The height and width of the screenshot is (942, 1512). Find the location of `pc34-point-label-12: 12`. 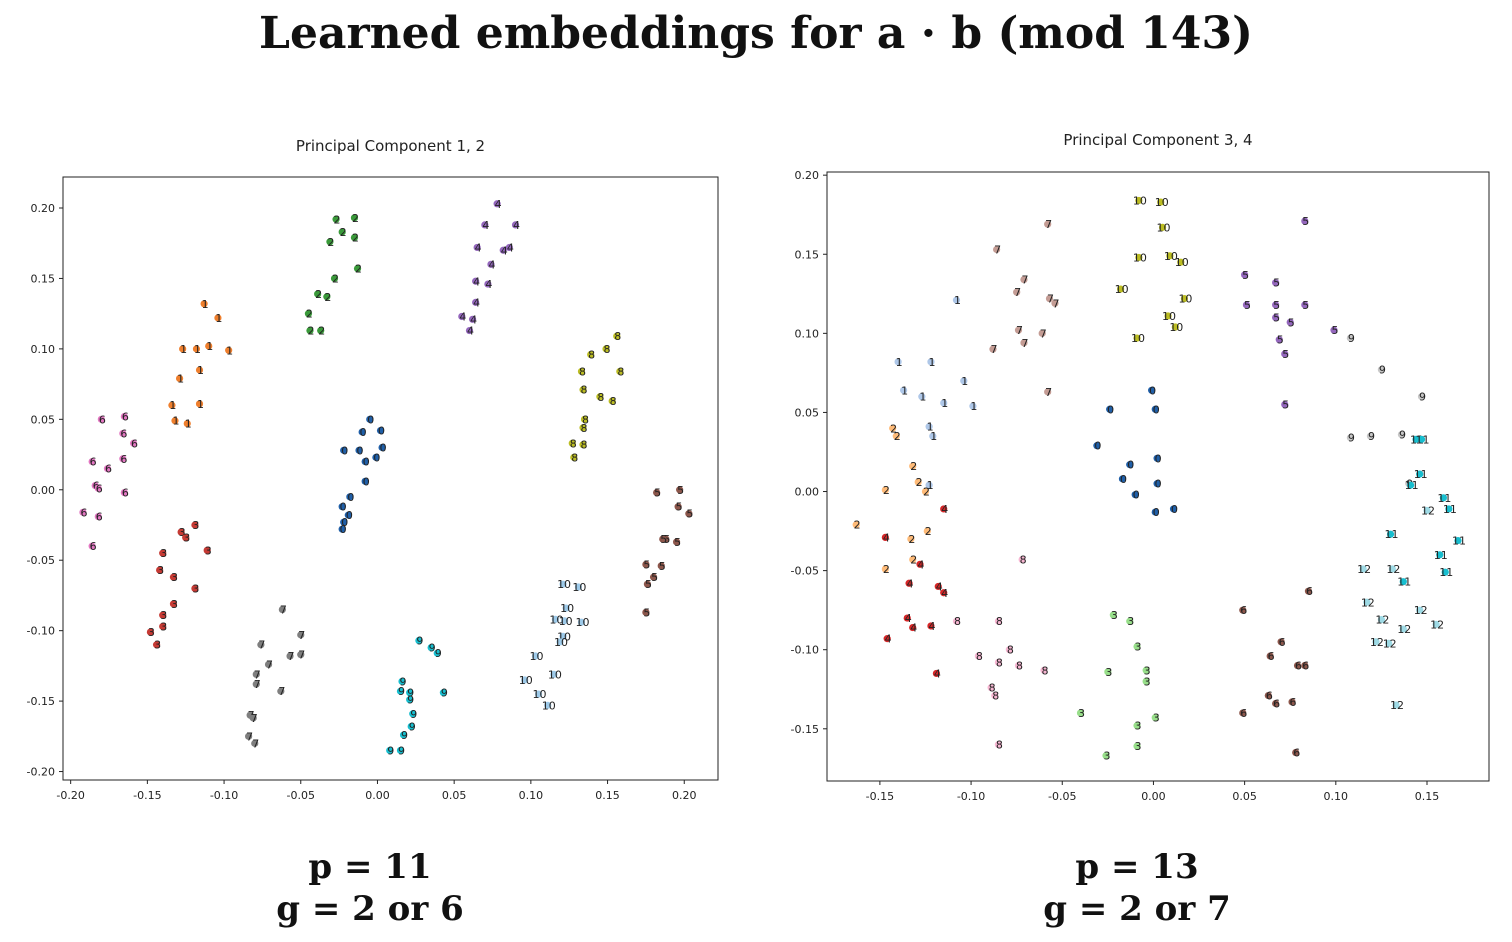

pc34-point-label-12: 12 is located at coordinates (1368, 602).